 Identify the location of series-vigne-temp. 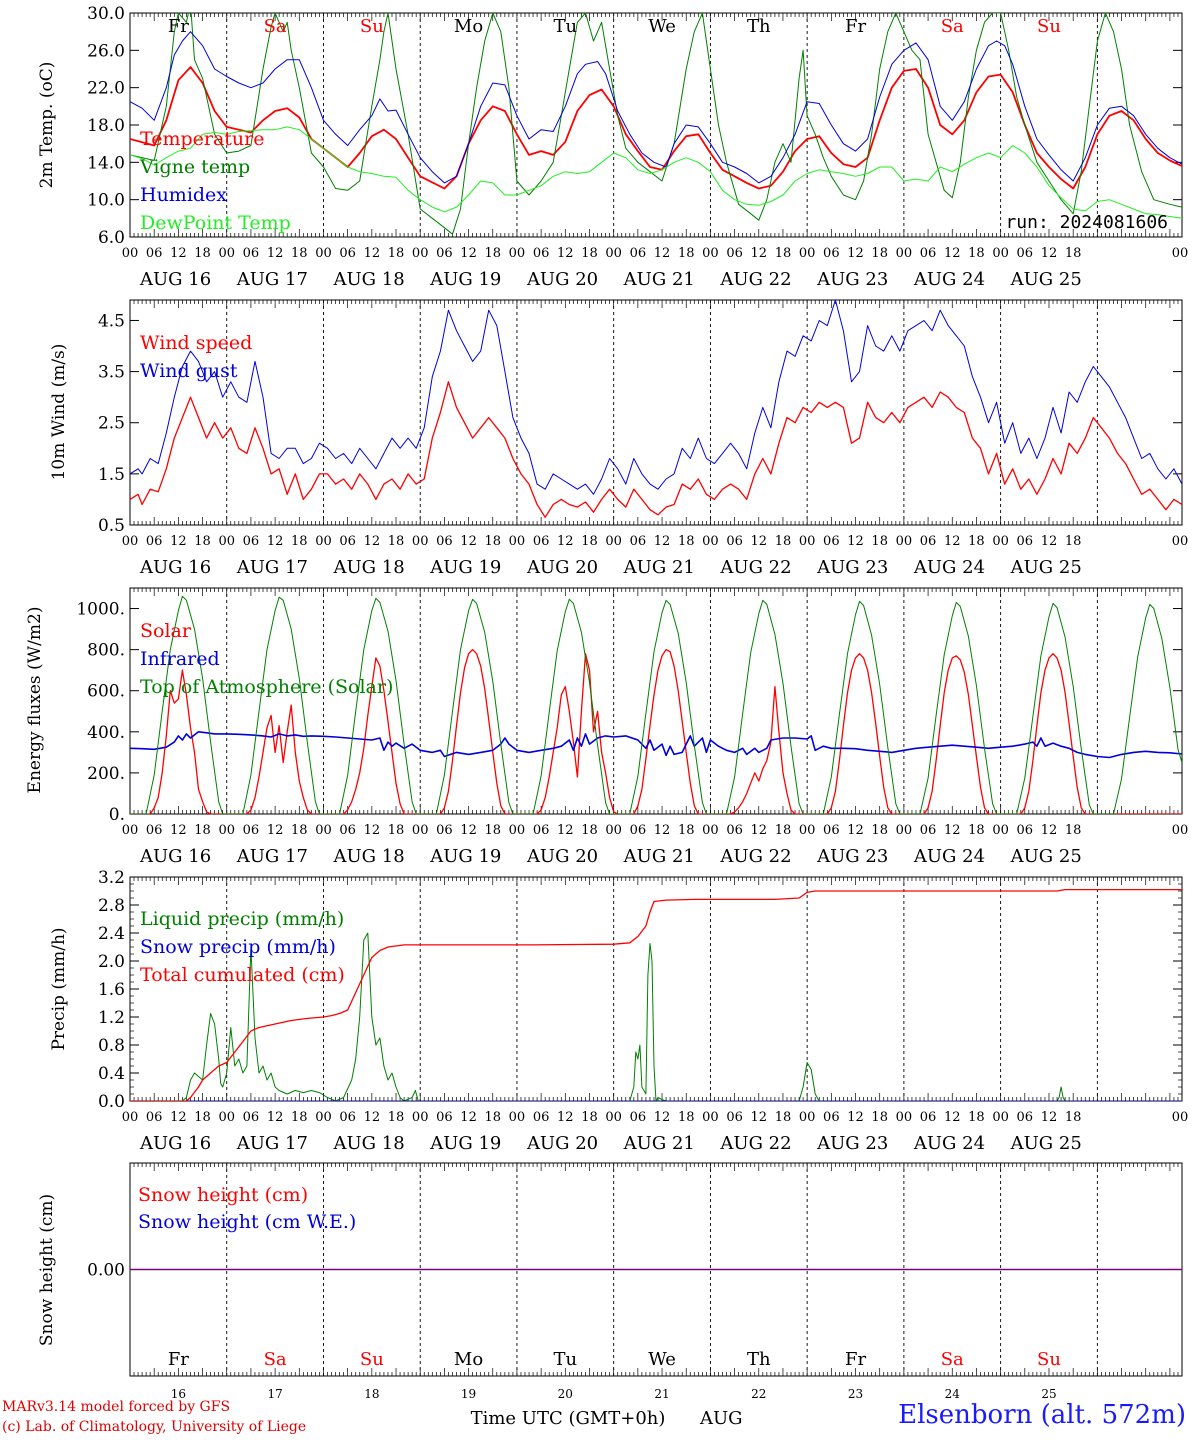
(656, 124).